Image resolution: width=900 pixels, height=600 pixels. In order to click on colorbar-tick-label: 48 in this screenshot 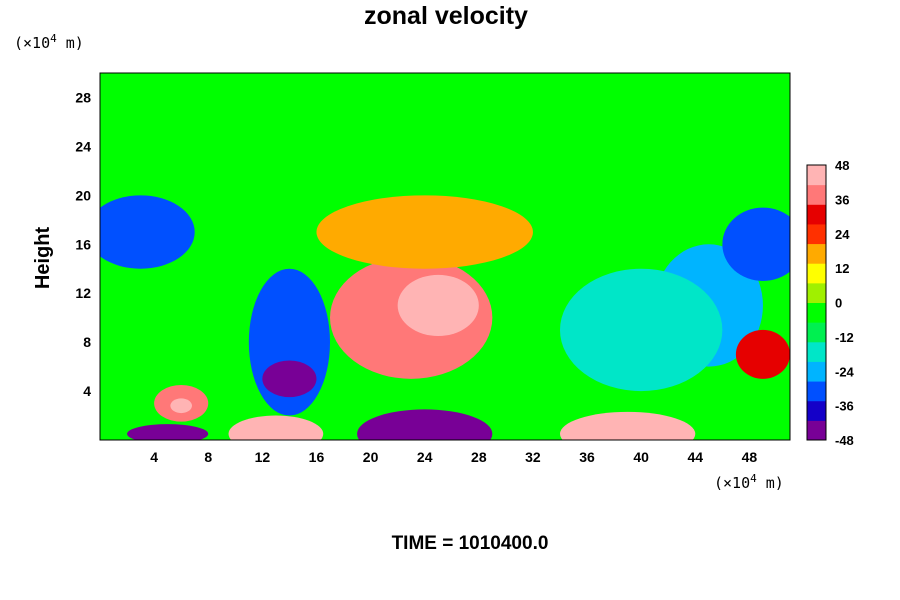, I will do `click(842, 165)`.